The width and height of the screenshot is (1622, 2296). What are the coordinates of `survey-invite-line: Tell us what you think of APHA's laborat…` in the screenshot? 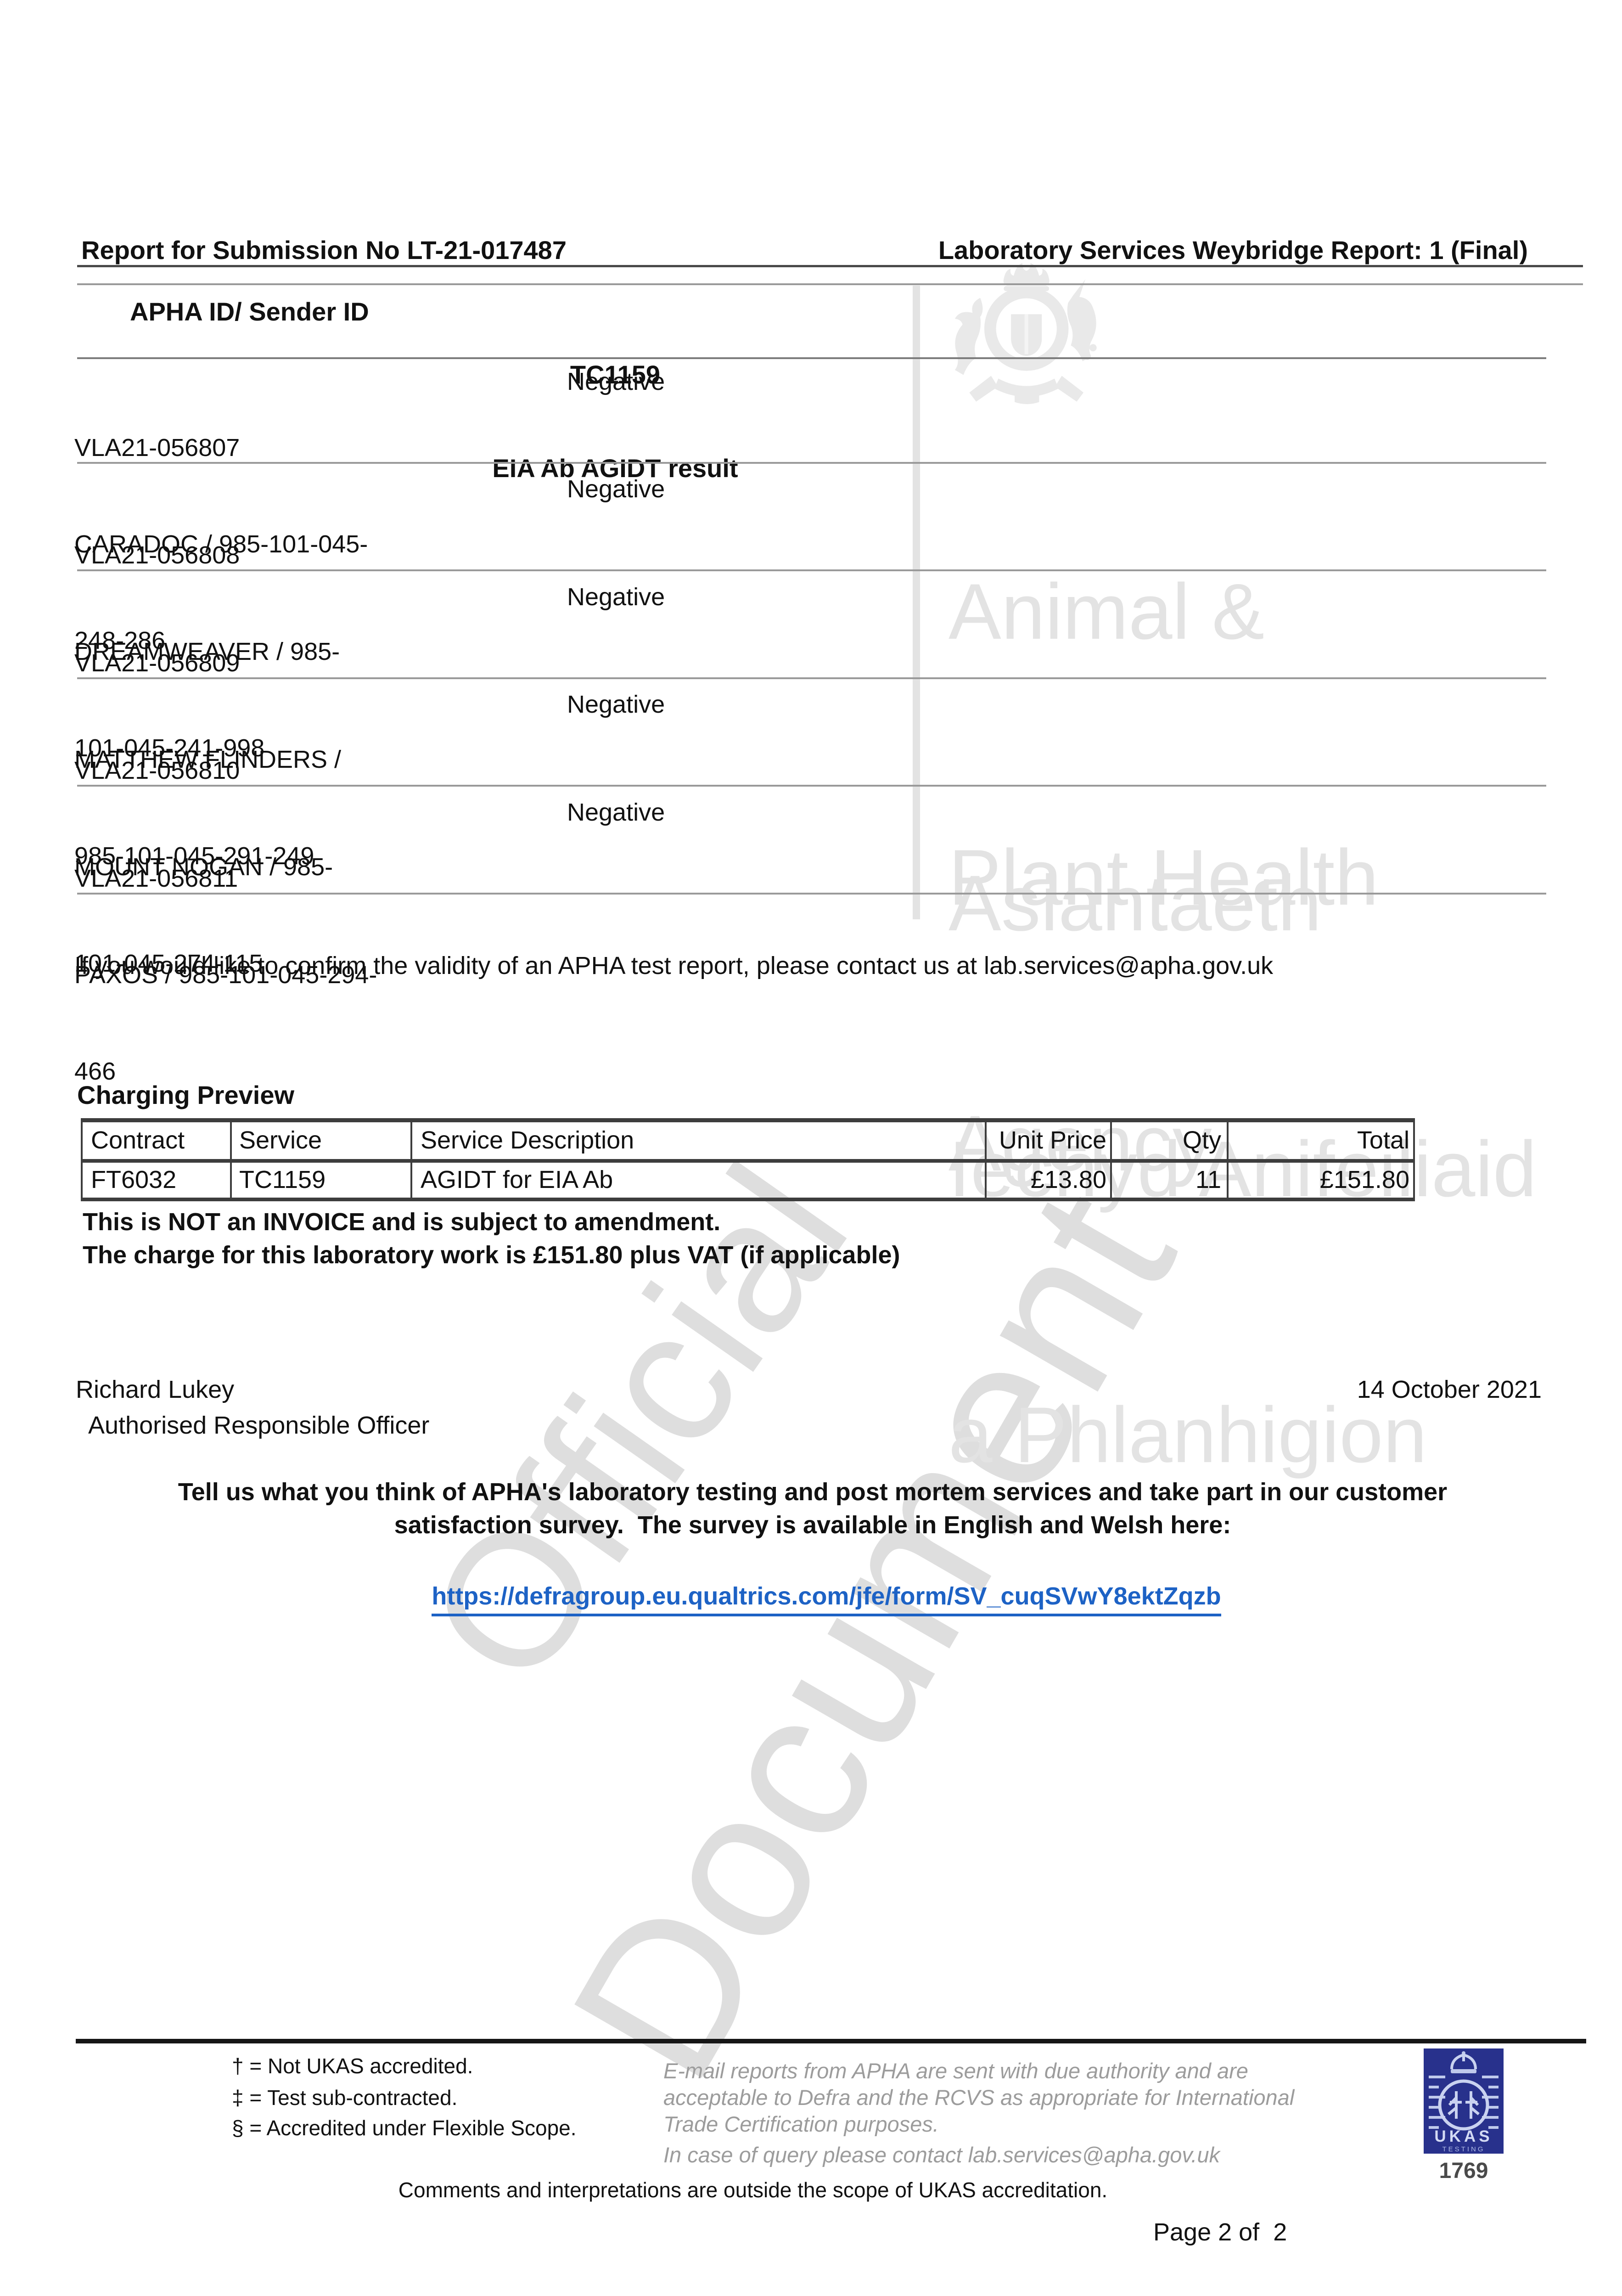 It's located at (813, 1492).